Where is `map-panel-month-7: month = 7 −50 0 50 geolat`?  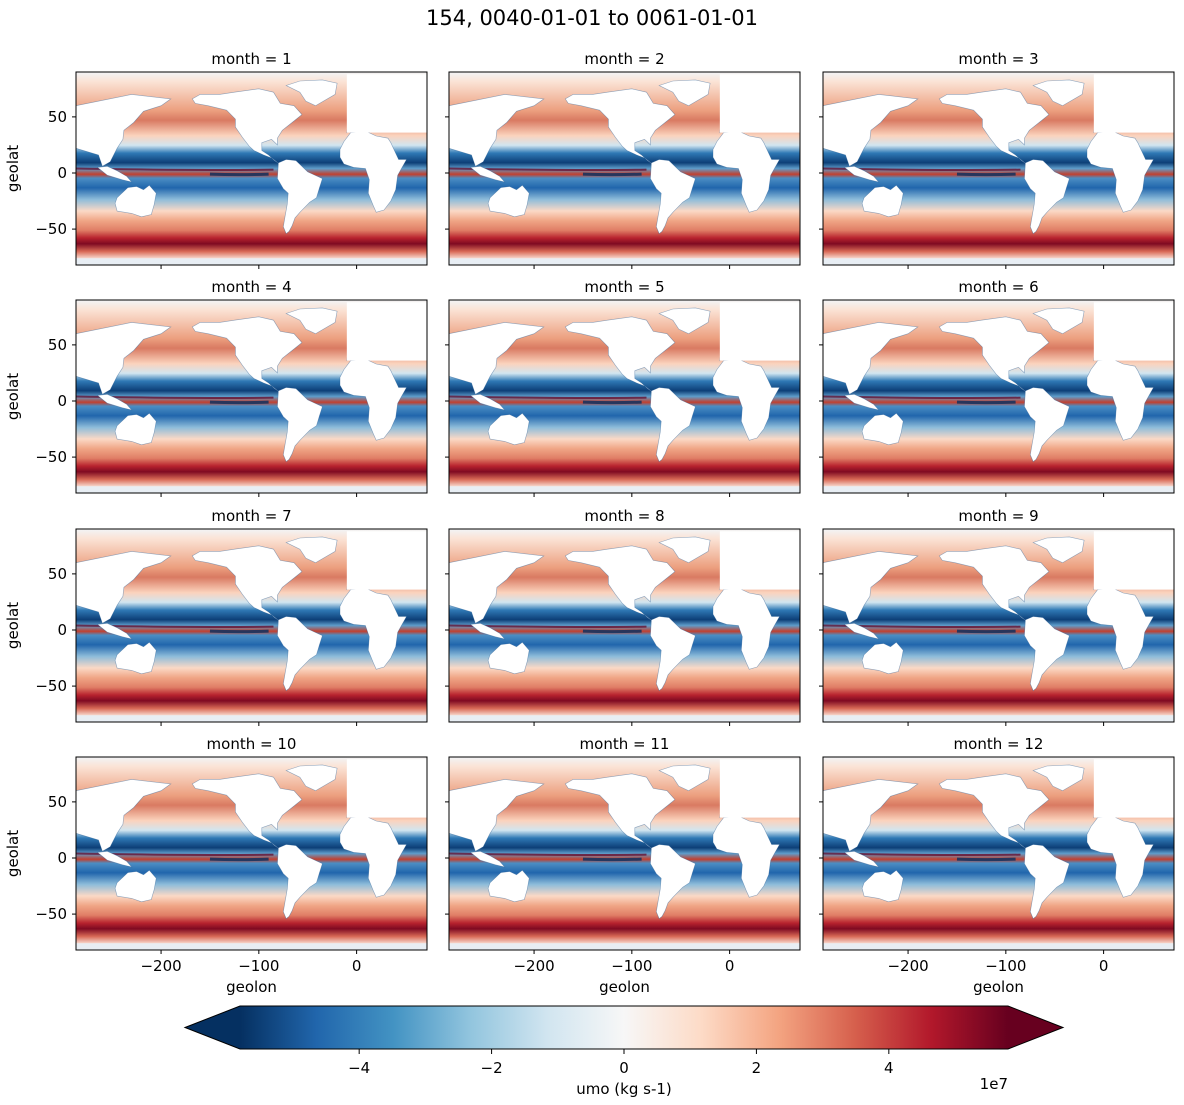
map-panel-month-7: month = 7 −50 0 50 geolat is located at coordinates (216, 616).